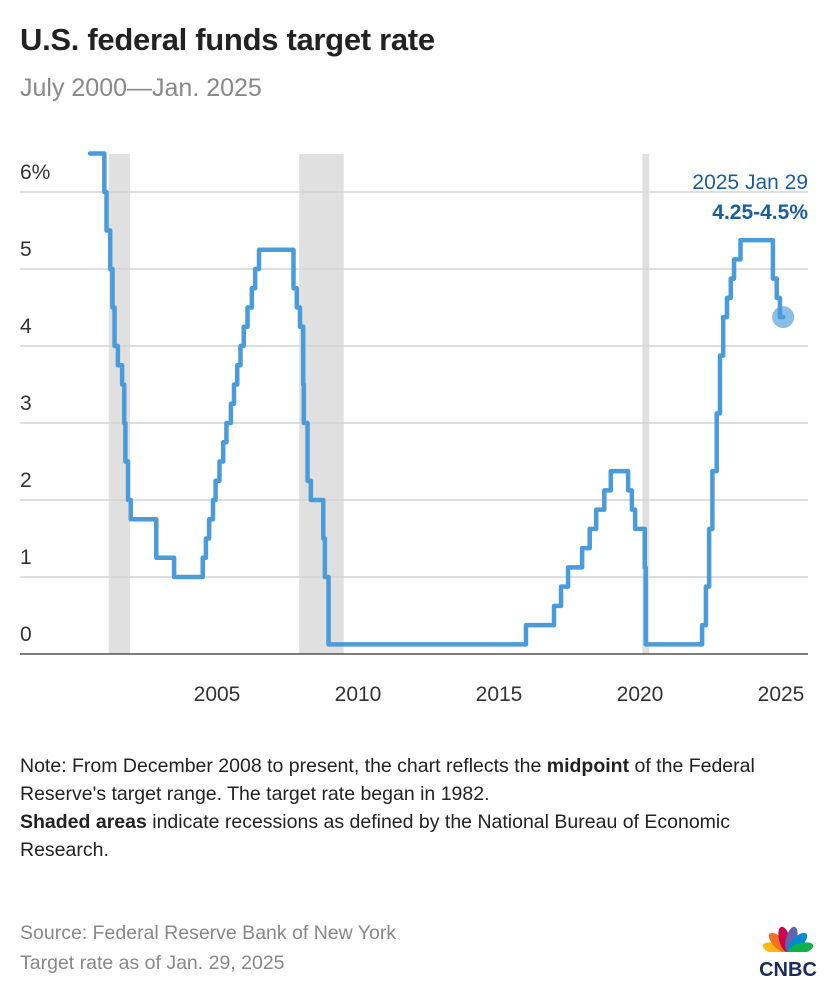 The width and height of the screenshot is (840, 1000). I want to click on y-tick-label: 0, so click(26, 634).